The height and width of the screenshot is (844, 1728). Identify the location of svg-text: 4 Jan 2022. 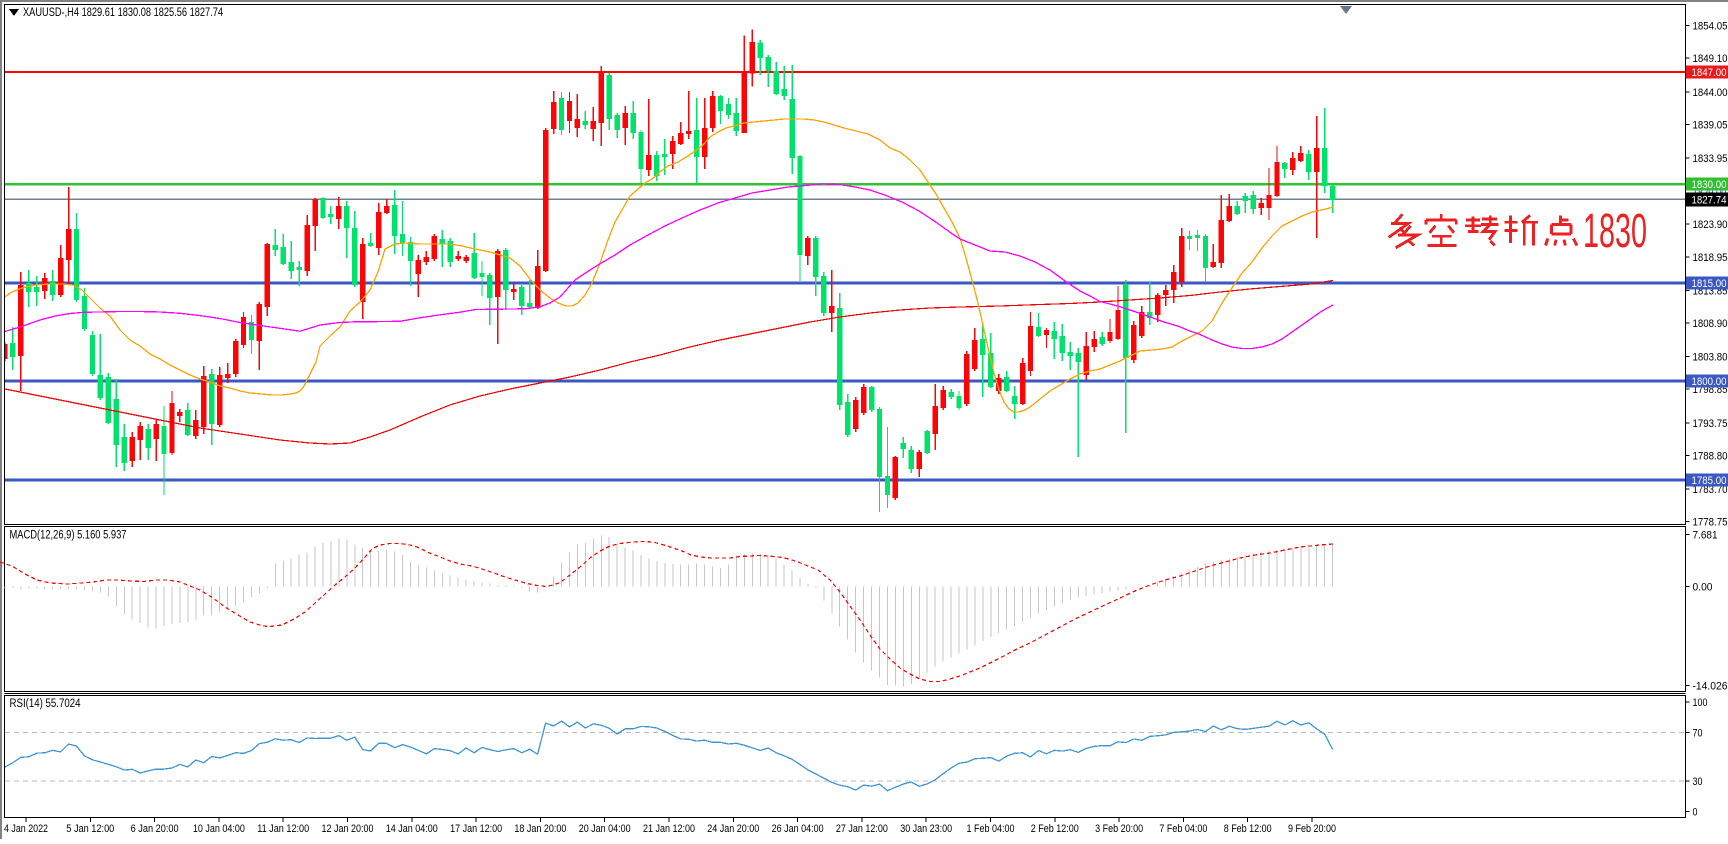
(26, 829).